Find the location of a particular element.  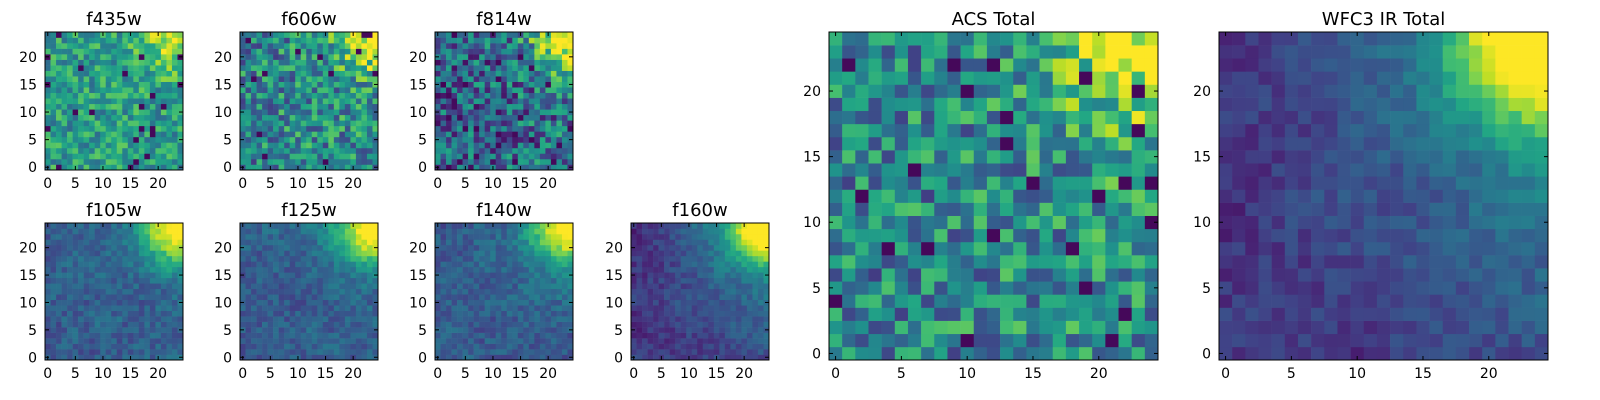

y-tick-label: 20 is located at coordinates (418, 249).